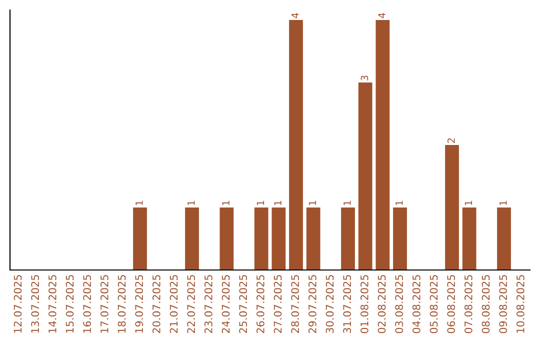 Image resolution: width=540 pixels, height=340 pixels. Describe the element at coordinates (35, 304) in the screenshot. I see `x-tick-label: 13.07.2025` at that location.